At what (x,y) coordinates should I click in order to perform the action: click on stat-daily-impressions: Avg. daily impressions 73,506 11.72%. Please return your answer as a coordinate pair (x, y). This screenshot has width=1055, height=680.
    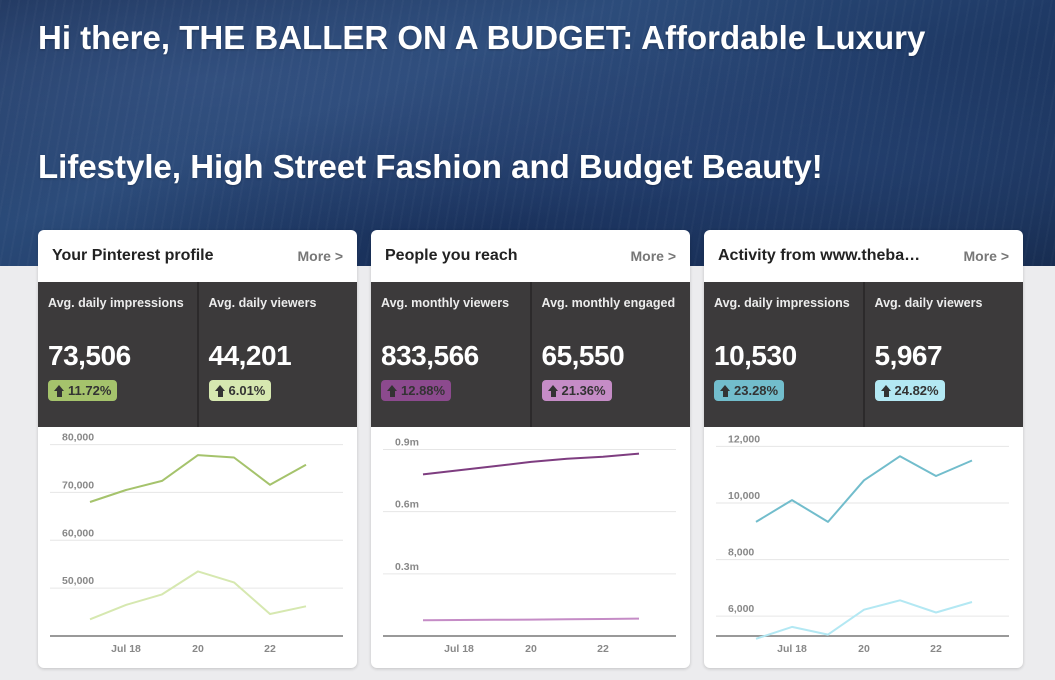
    Looking at the image, I should click on (117, 354).